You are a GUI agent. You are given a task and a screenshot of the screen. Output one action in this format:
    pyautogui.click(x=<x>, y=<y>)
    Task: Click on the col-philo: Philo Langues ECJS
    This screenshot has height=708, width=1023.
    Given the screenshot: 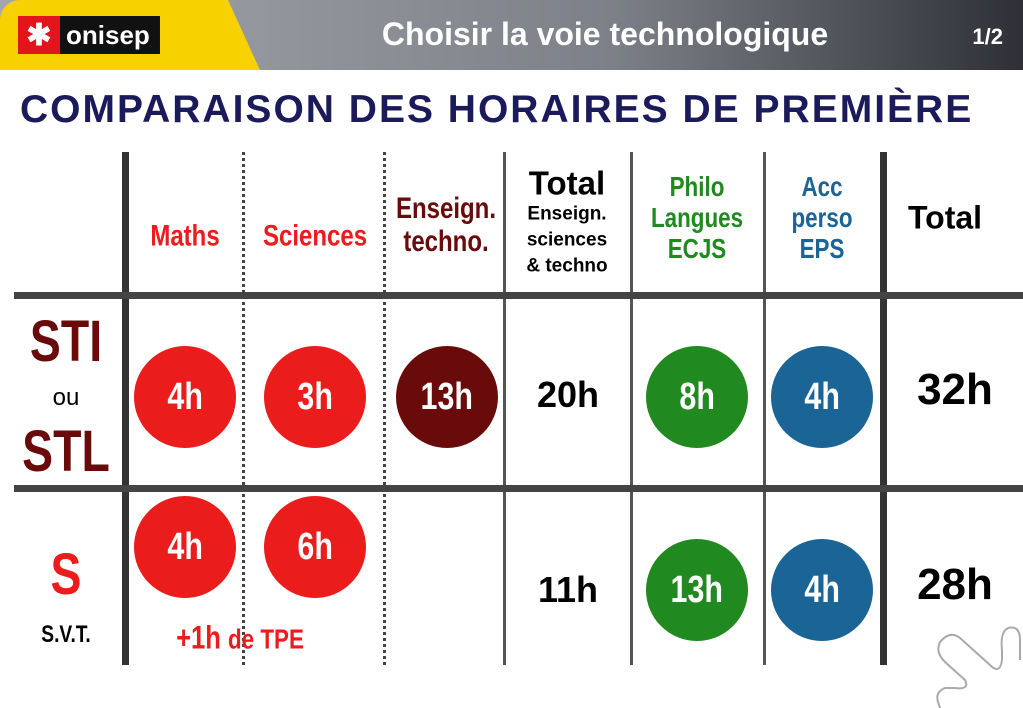 What is the action you would take?
    pyautogui.click(x=697, y=217)
    